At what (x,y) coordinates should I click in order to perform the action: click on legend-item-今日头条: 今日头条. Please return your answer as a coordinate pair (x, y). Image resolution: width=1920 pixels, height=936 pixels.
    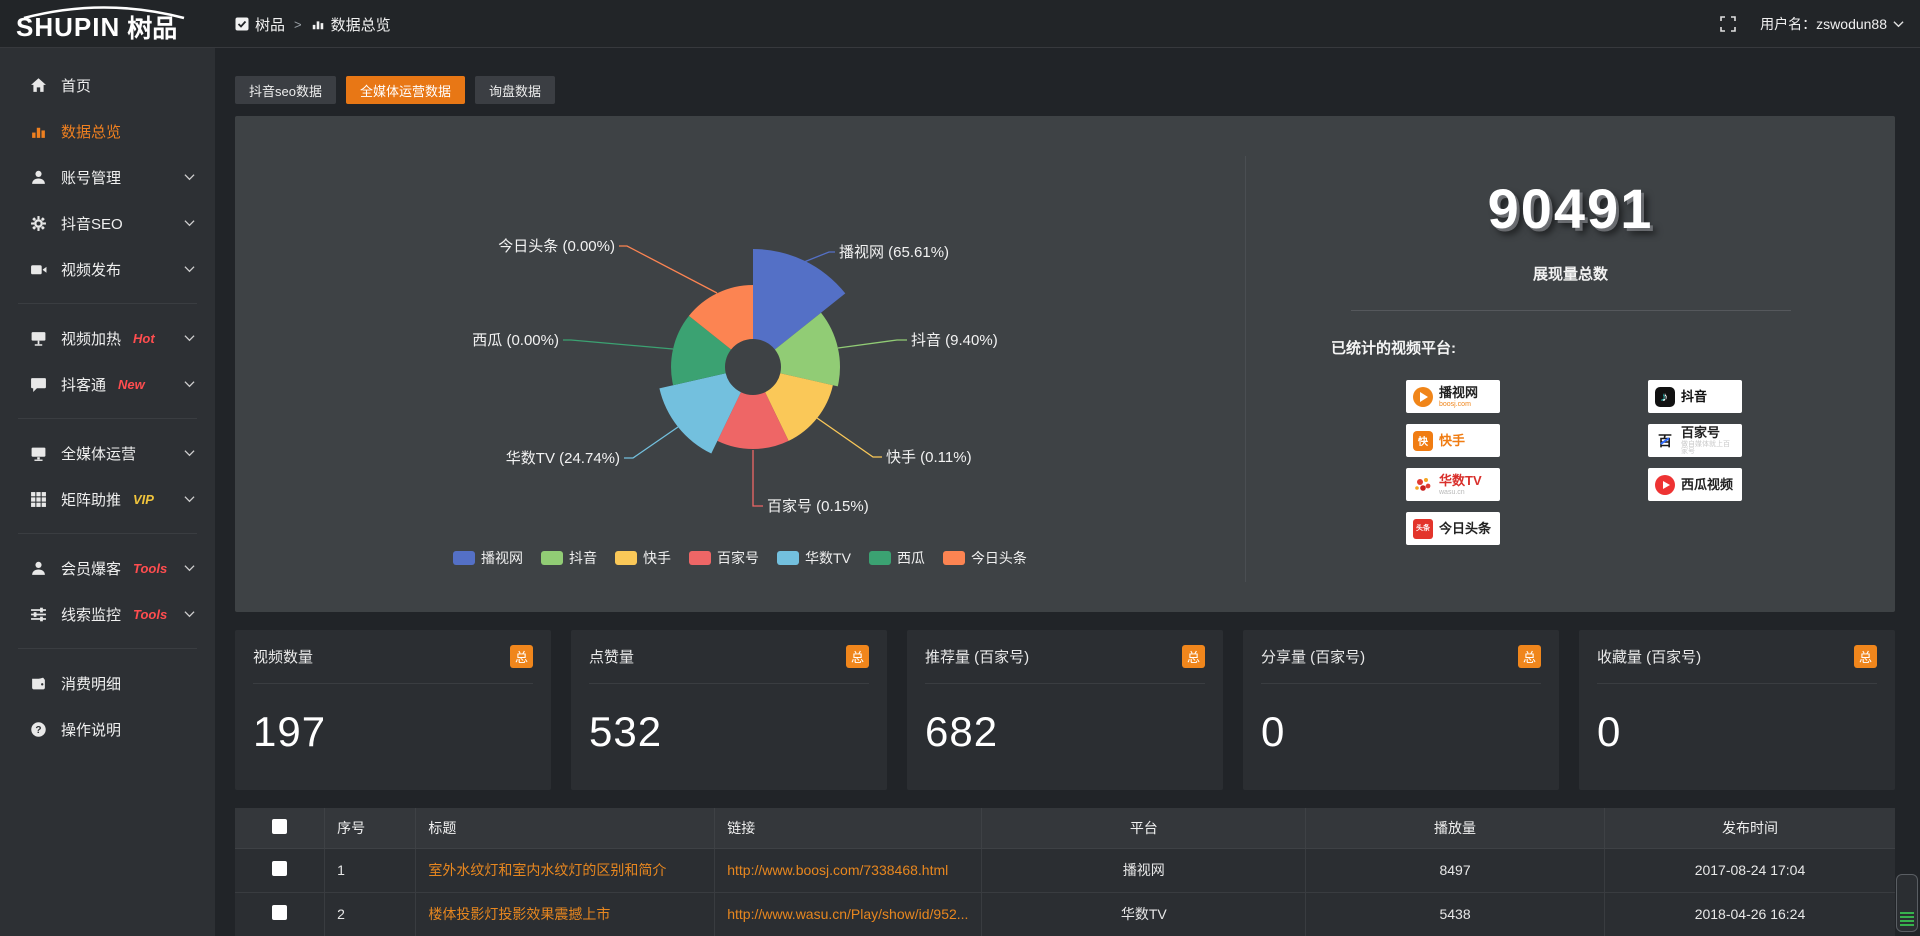
    Looking at the image, I should click on (984, 558).